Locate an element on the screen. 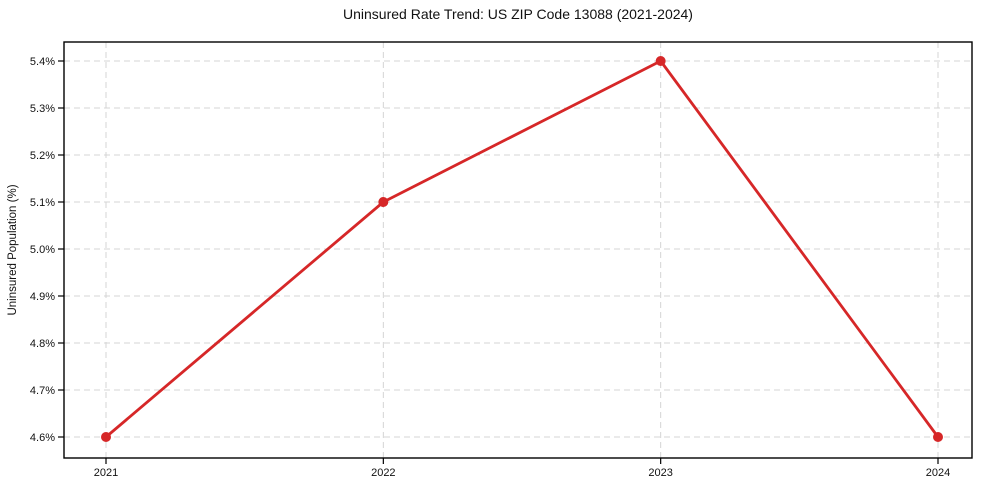 The height and width of the screenshot is (490, 989). y-tick-label: 5.4% is located at coordinates (42, 62).